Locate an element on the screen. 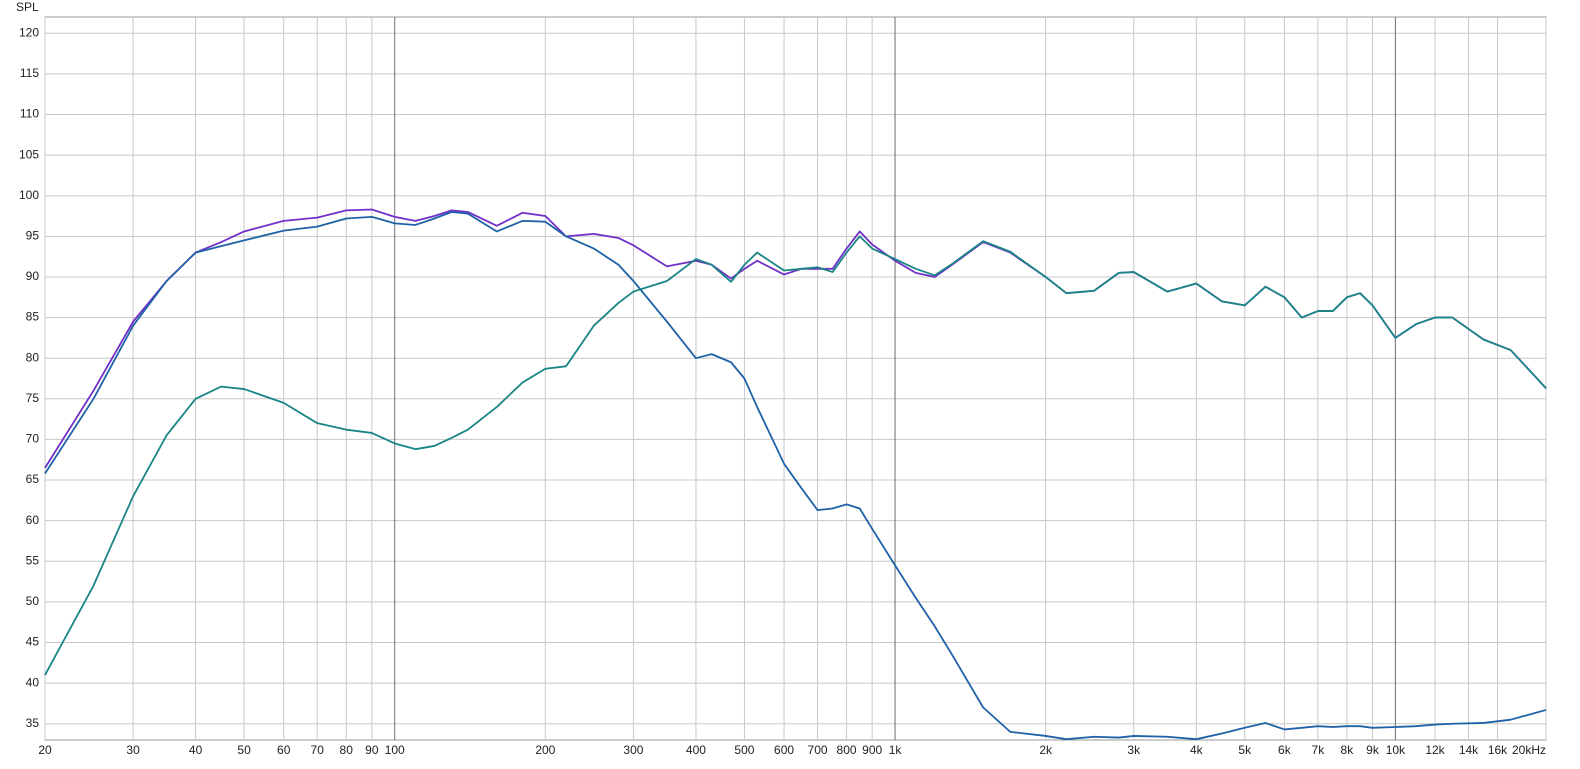 The image size is (1580, 769). x-tick-label: 30 is located at coordinates (133, 750).